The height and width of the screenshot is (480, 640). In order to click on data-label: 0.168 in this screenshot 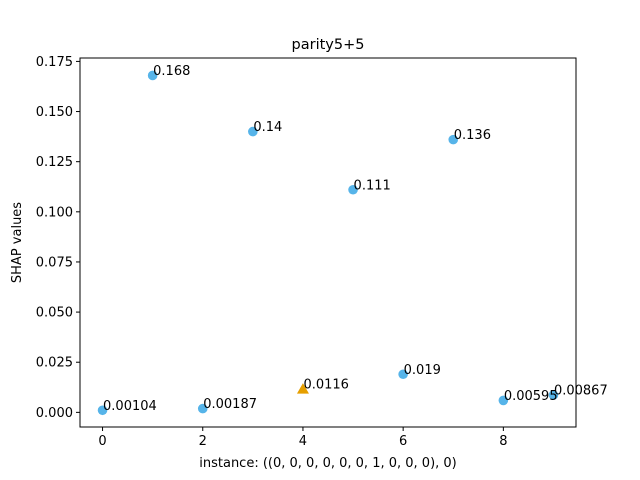, I will do `click(171, 71)`.